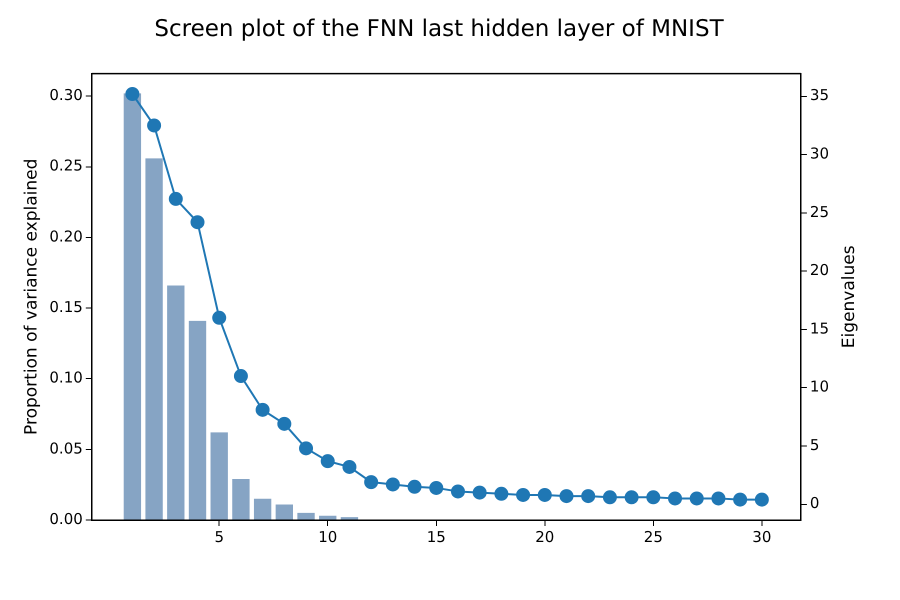  Describe the element at coordinates (66, 236) in the screenshot. I see `y-tick-label: 0.20` at that location.